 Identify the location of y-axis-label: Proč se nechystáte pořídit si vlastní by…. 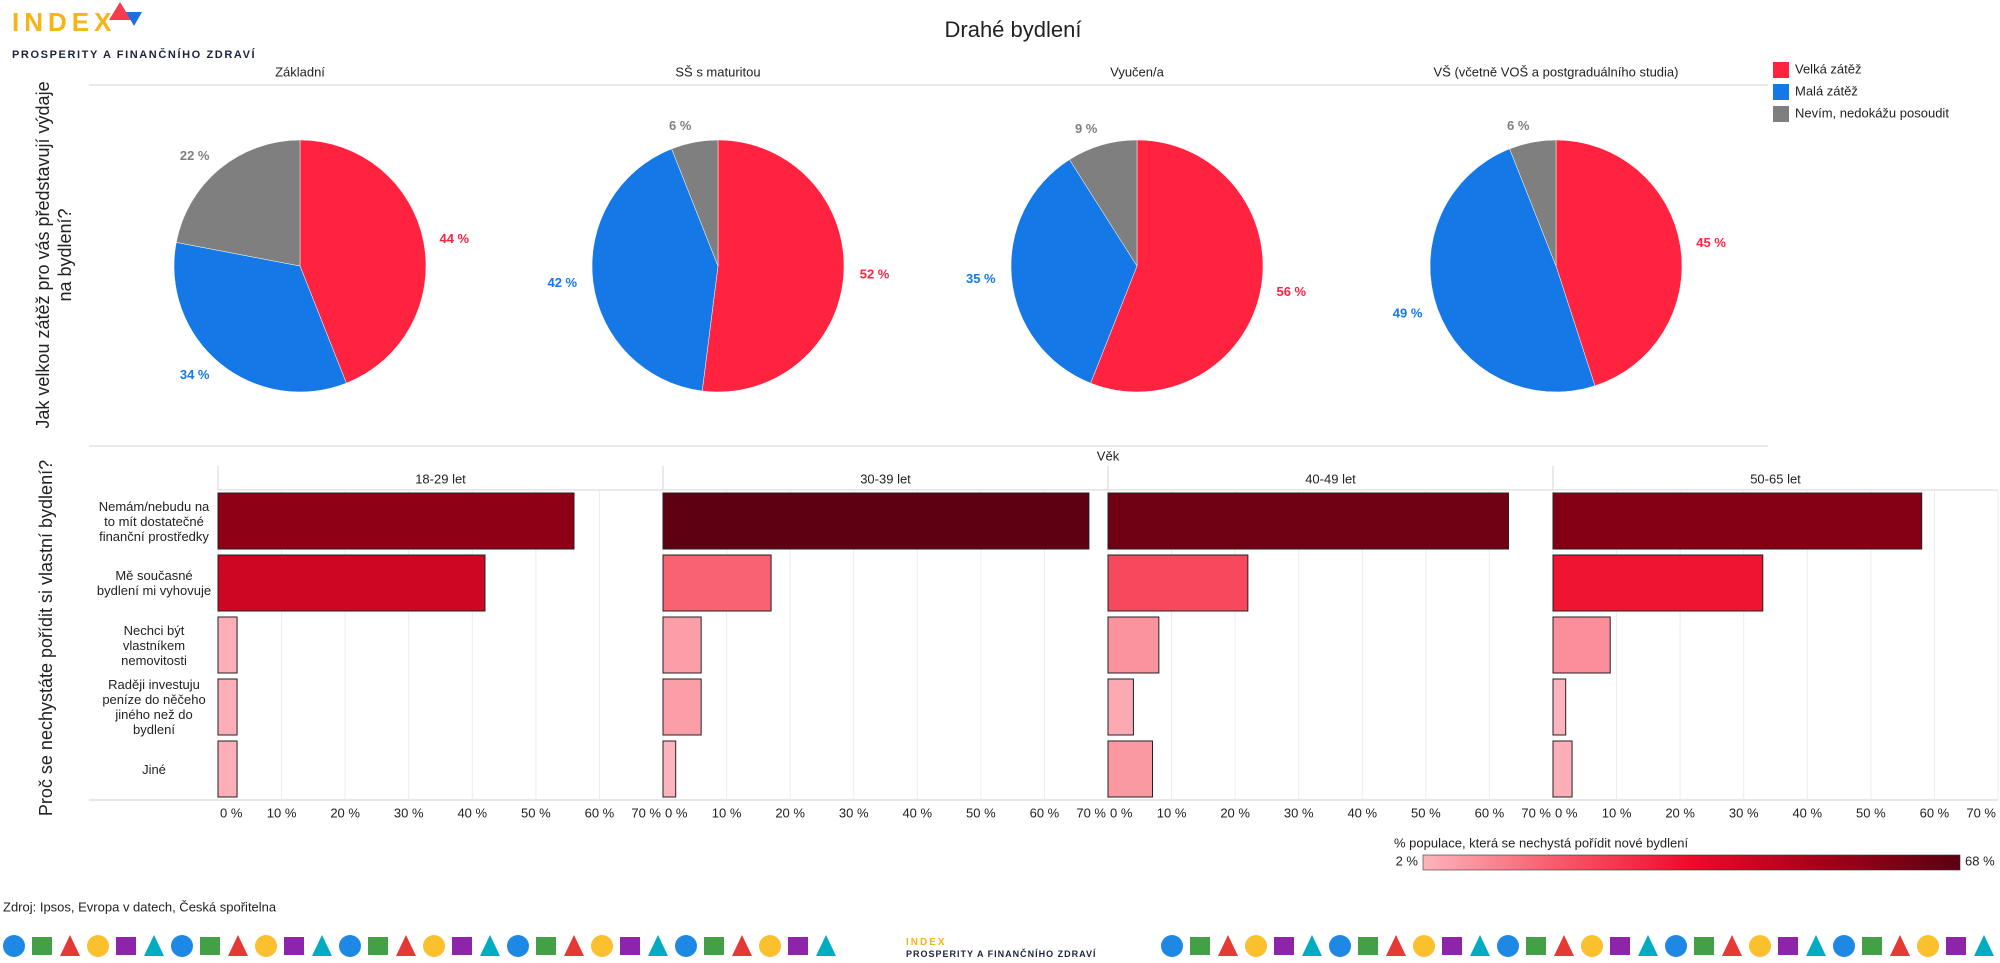
(46, 638).